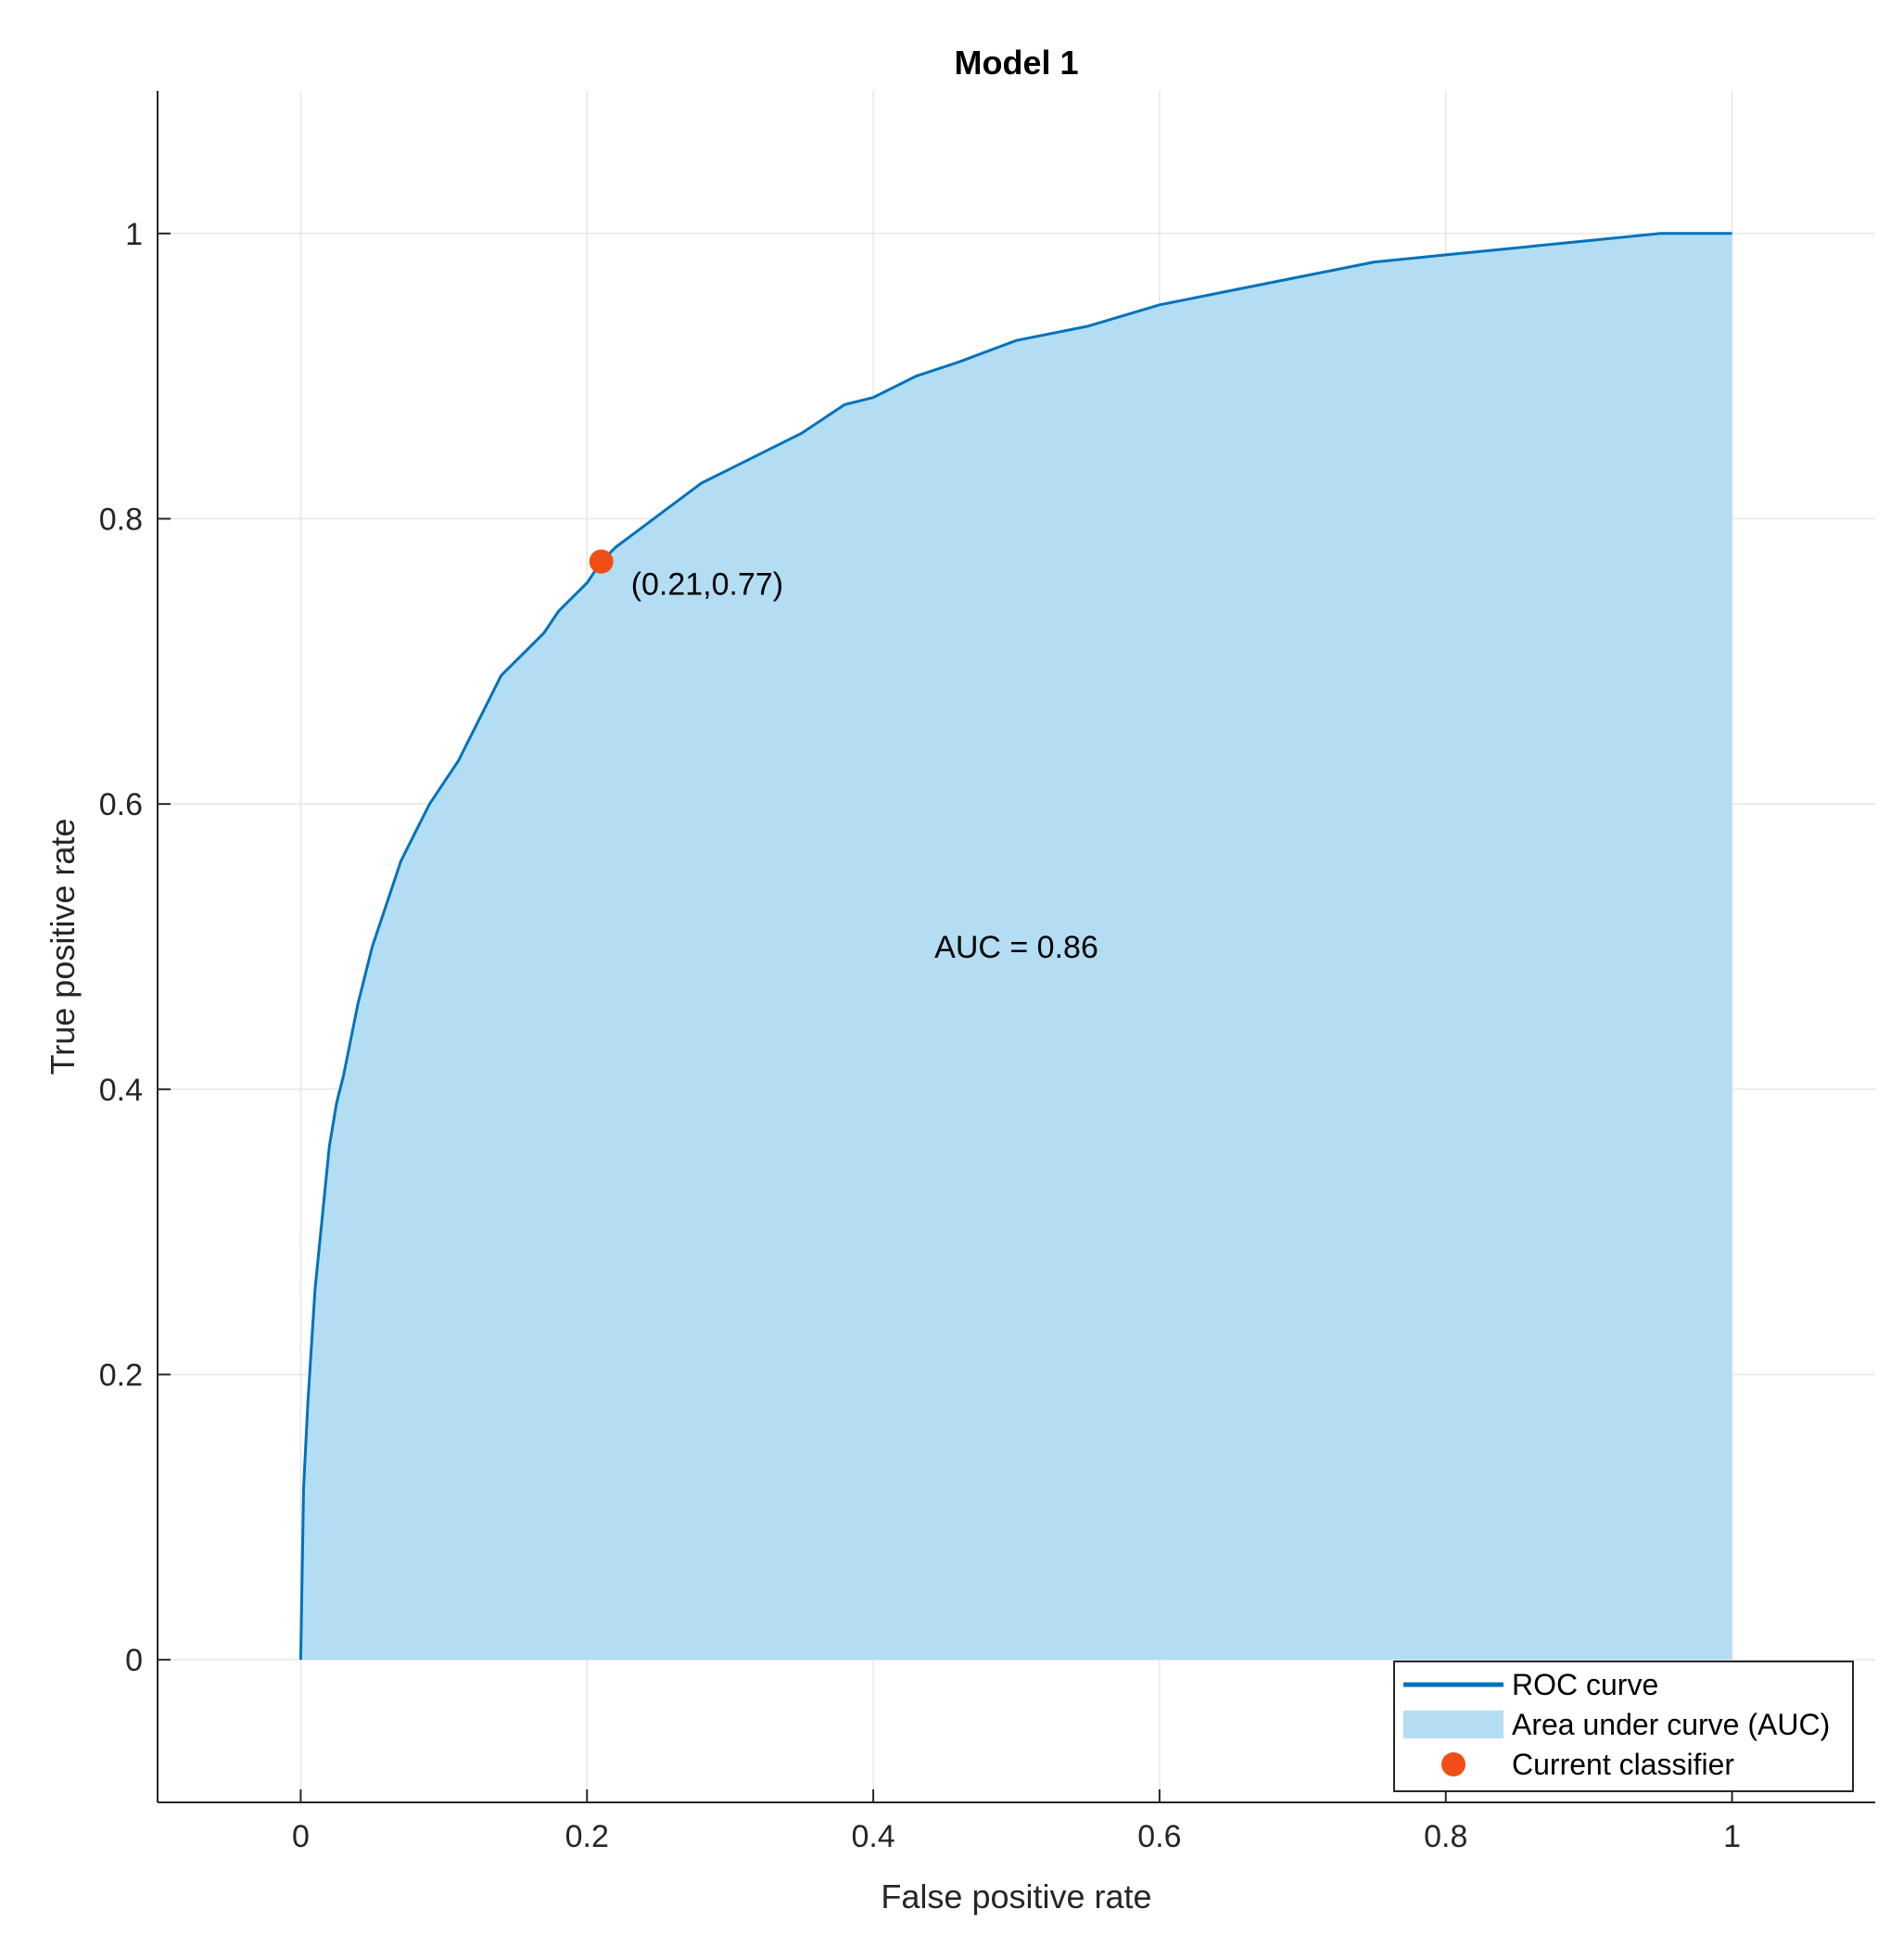  Describe the element at coordinates (1453, 1724) in the screenshot. I see `legend-auc-swatch` at that location.